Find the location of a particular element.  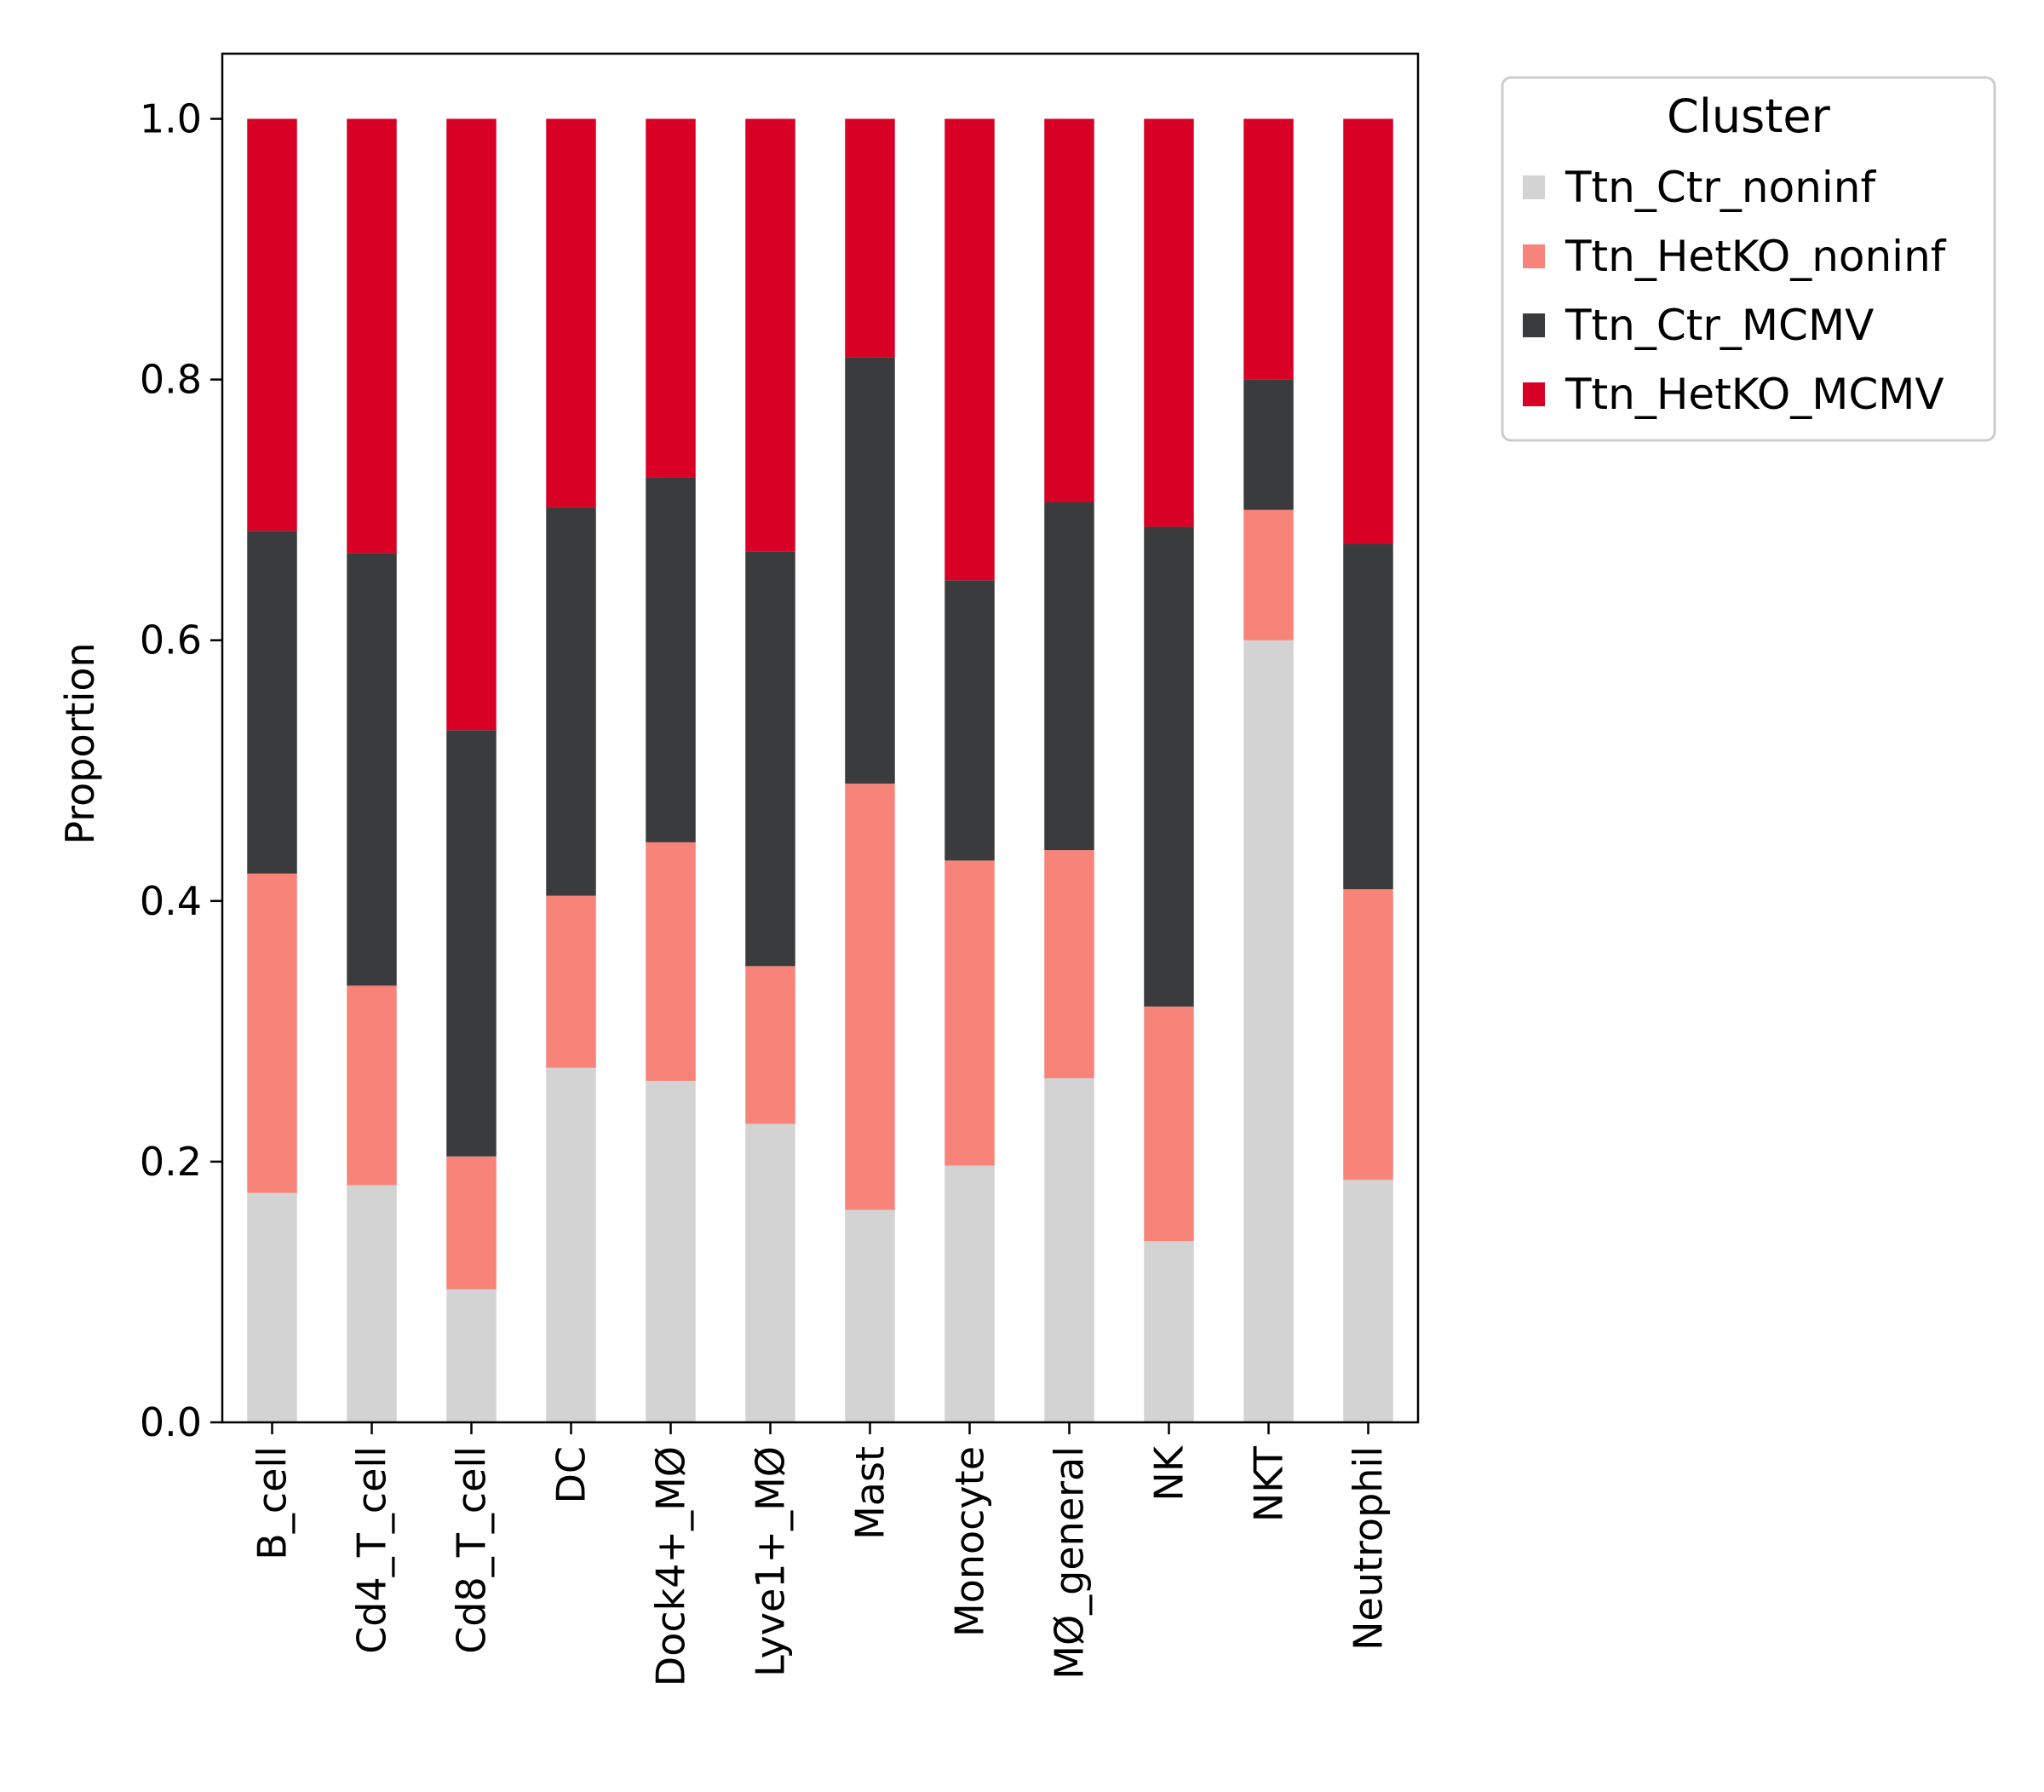

y-tick-label: 0.0 is located at coordinates (171, 1422).